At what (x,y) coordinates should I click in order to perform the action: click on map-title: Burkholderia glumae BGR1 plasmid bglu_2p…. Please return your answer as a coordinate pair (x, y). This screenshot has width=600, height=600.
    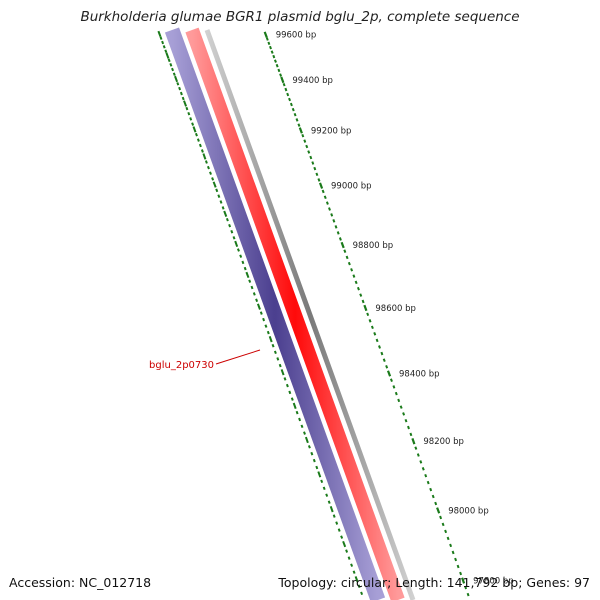
    Looking at the image, I should click on (300, 17).